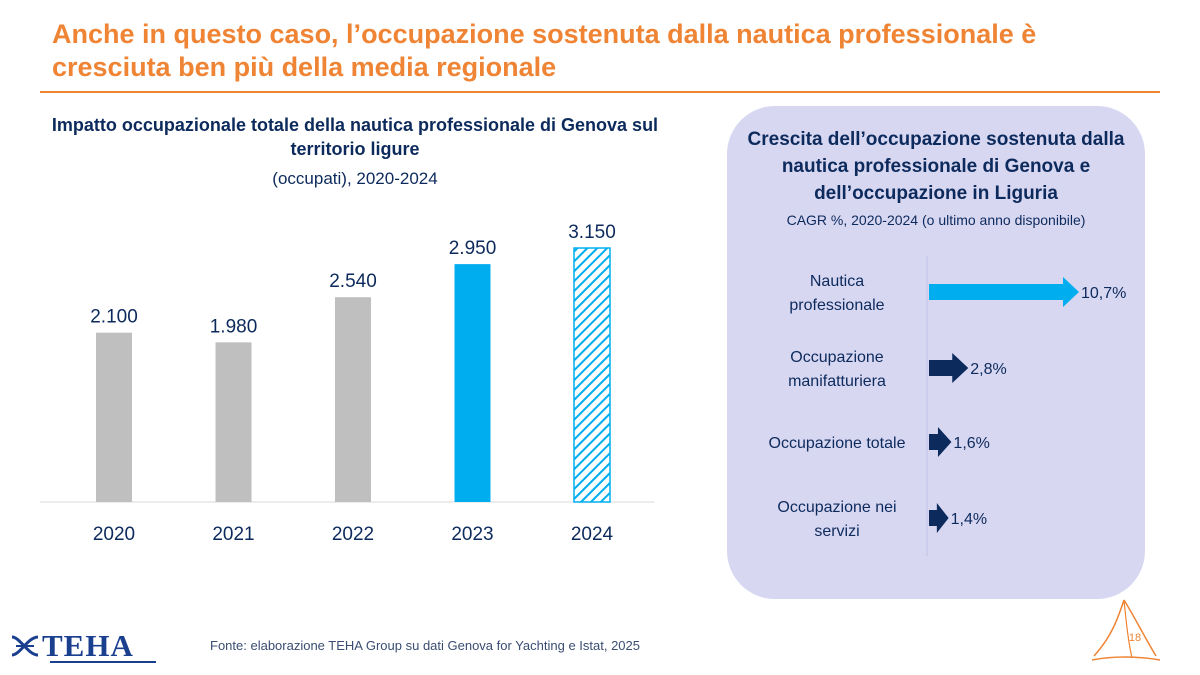  I want to click on x-tick-label-2020: 2020, so click(114, 534).